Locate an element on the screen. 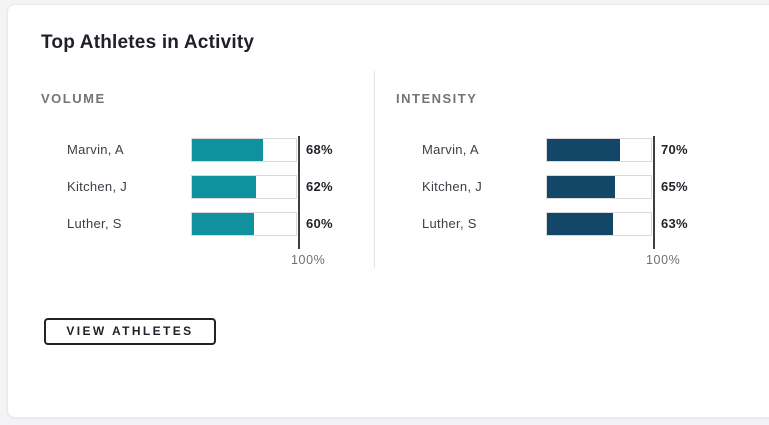 This screenshot has height=425, width=769. value-label: 70% is located at coordinates (674, 149).